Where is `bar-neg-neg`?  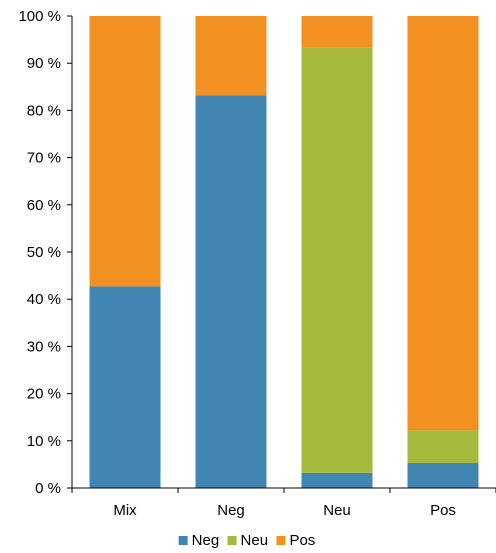 bar-neg-neg is located at coordinates (231, 292).